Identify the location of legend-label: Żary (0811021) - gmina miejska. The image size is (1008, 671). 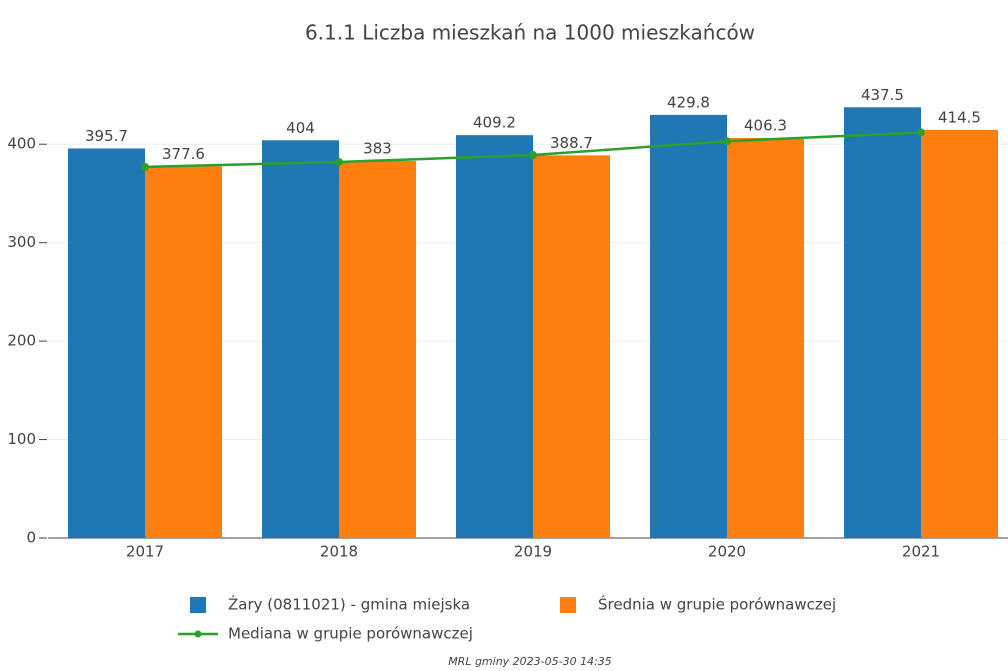
(349, 604).